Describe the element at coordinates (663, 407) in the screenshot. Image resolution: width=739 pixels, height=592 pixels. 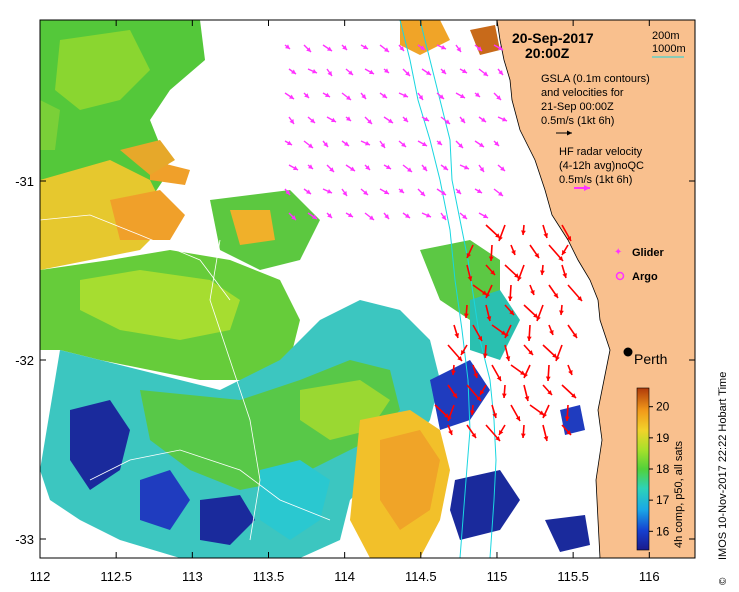
I see `colorbar-tick-label: 20` at that location.